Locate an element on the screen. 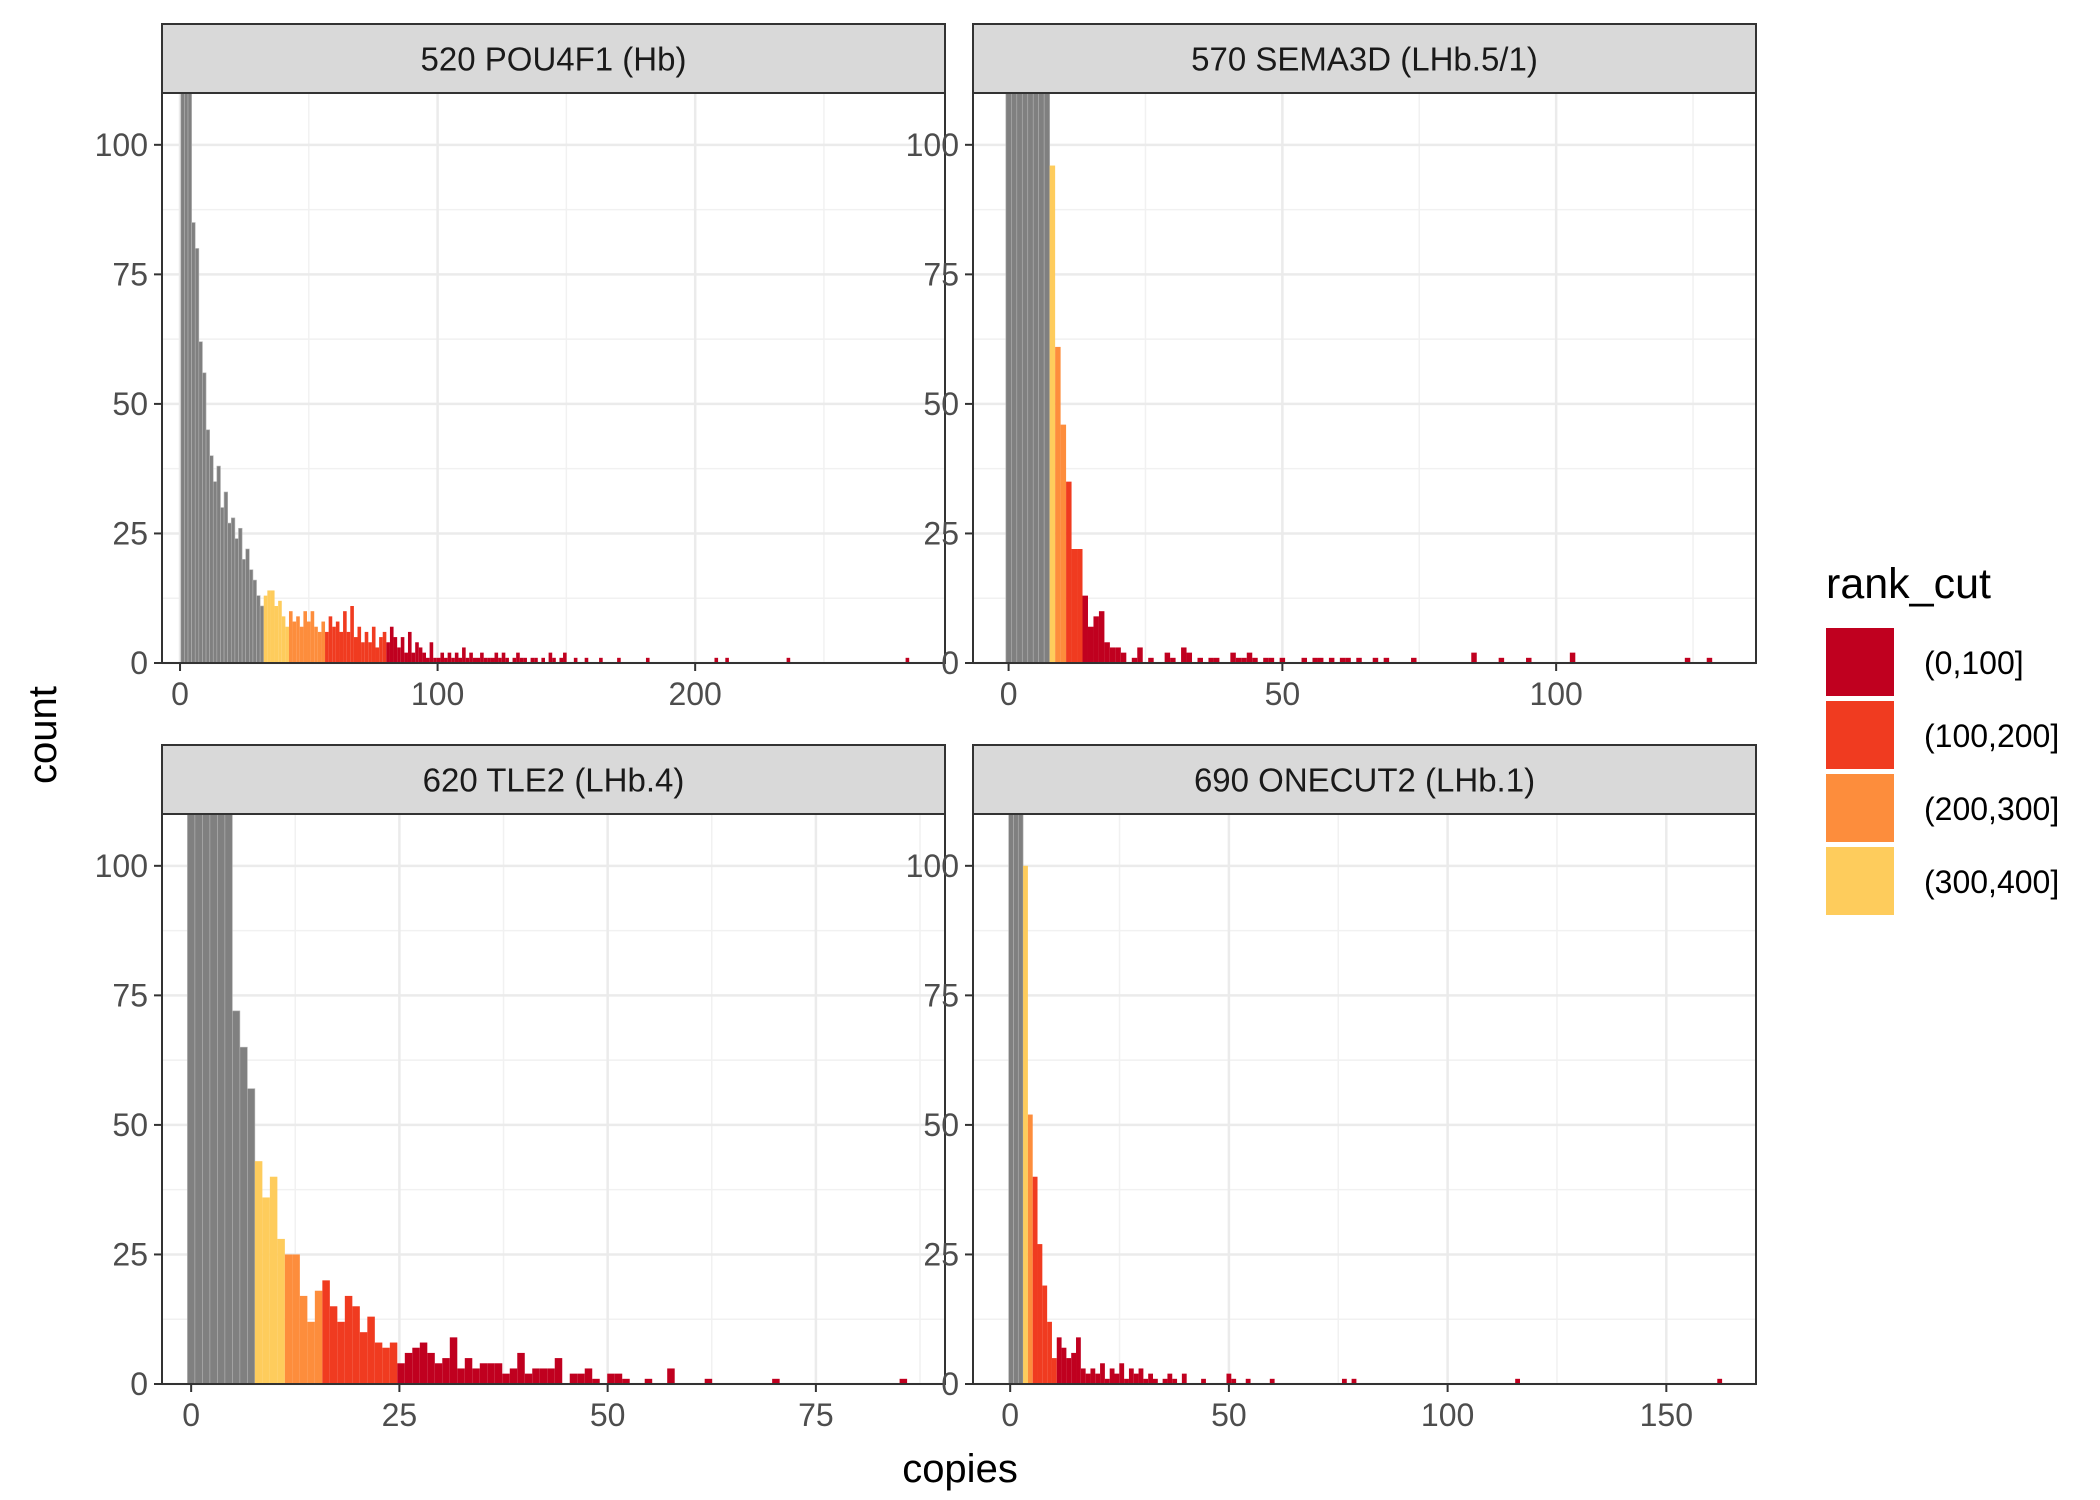  legend-title: rank_cut is located at coordinates (1908, 584).